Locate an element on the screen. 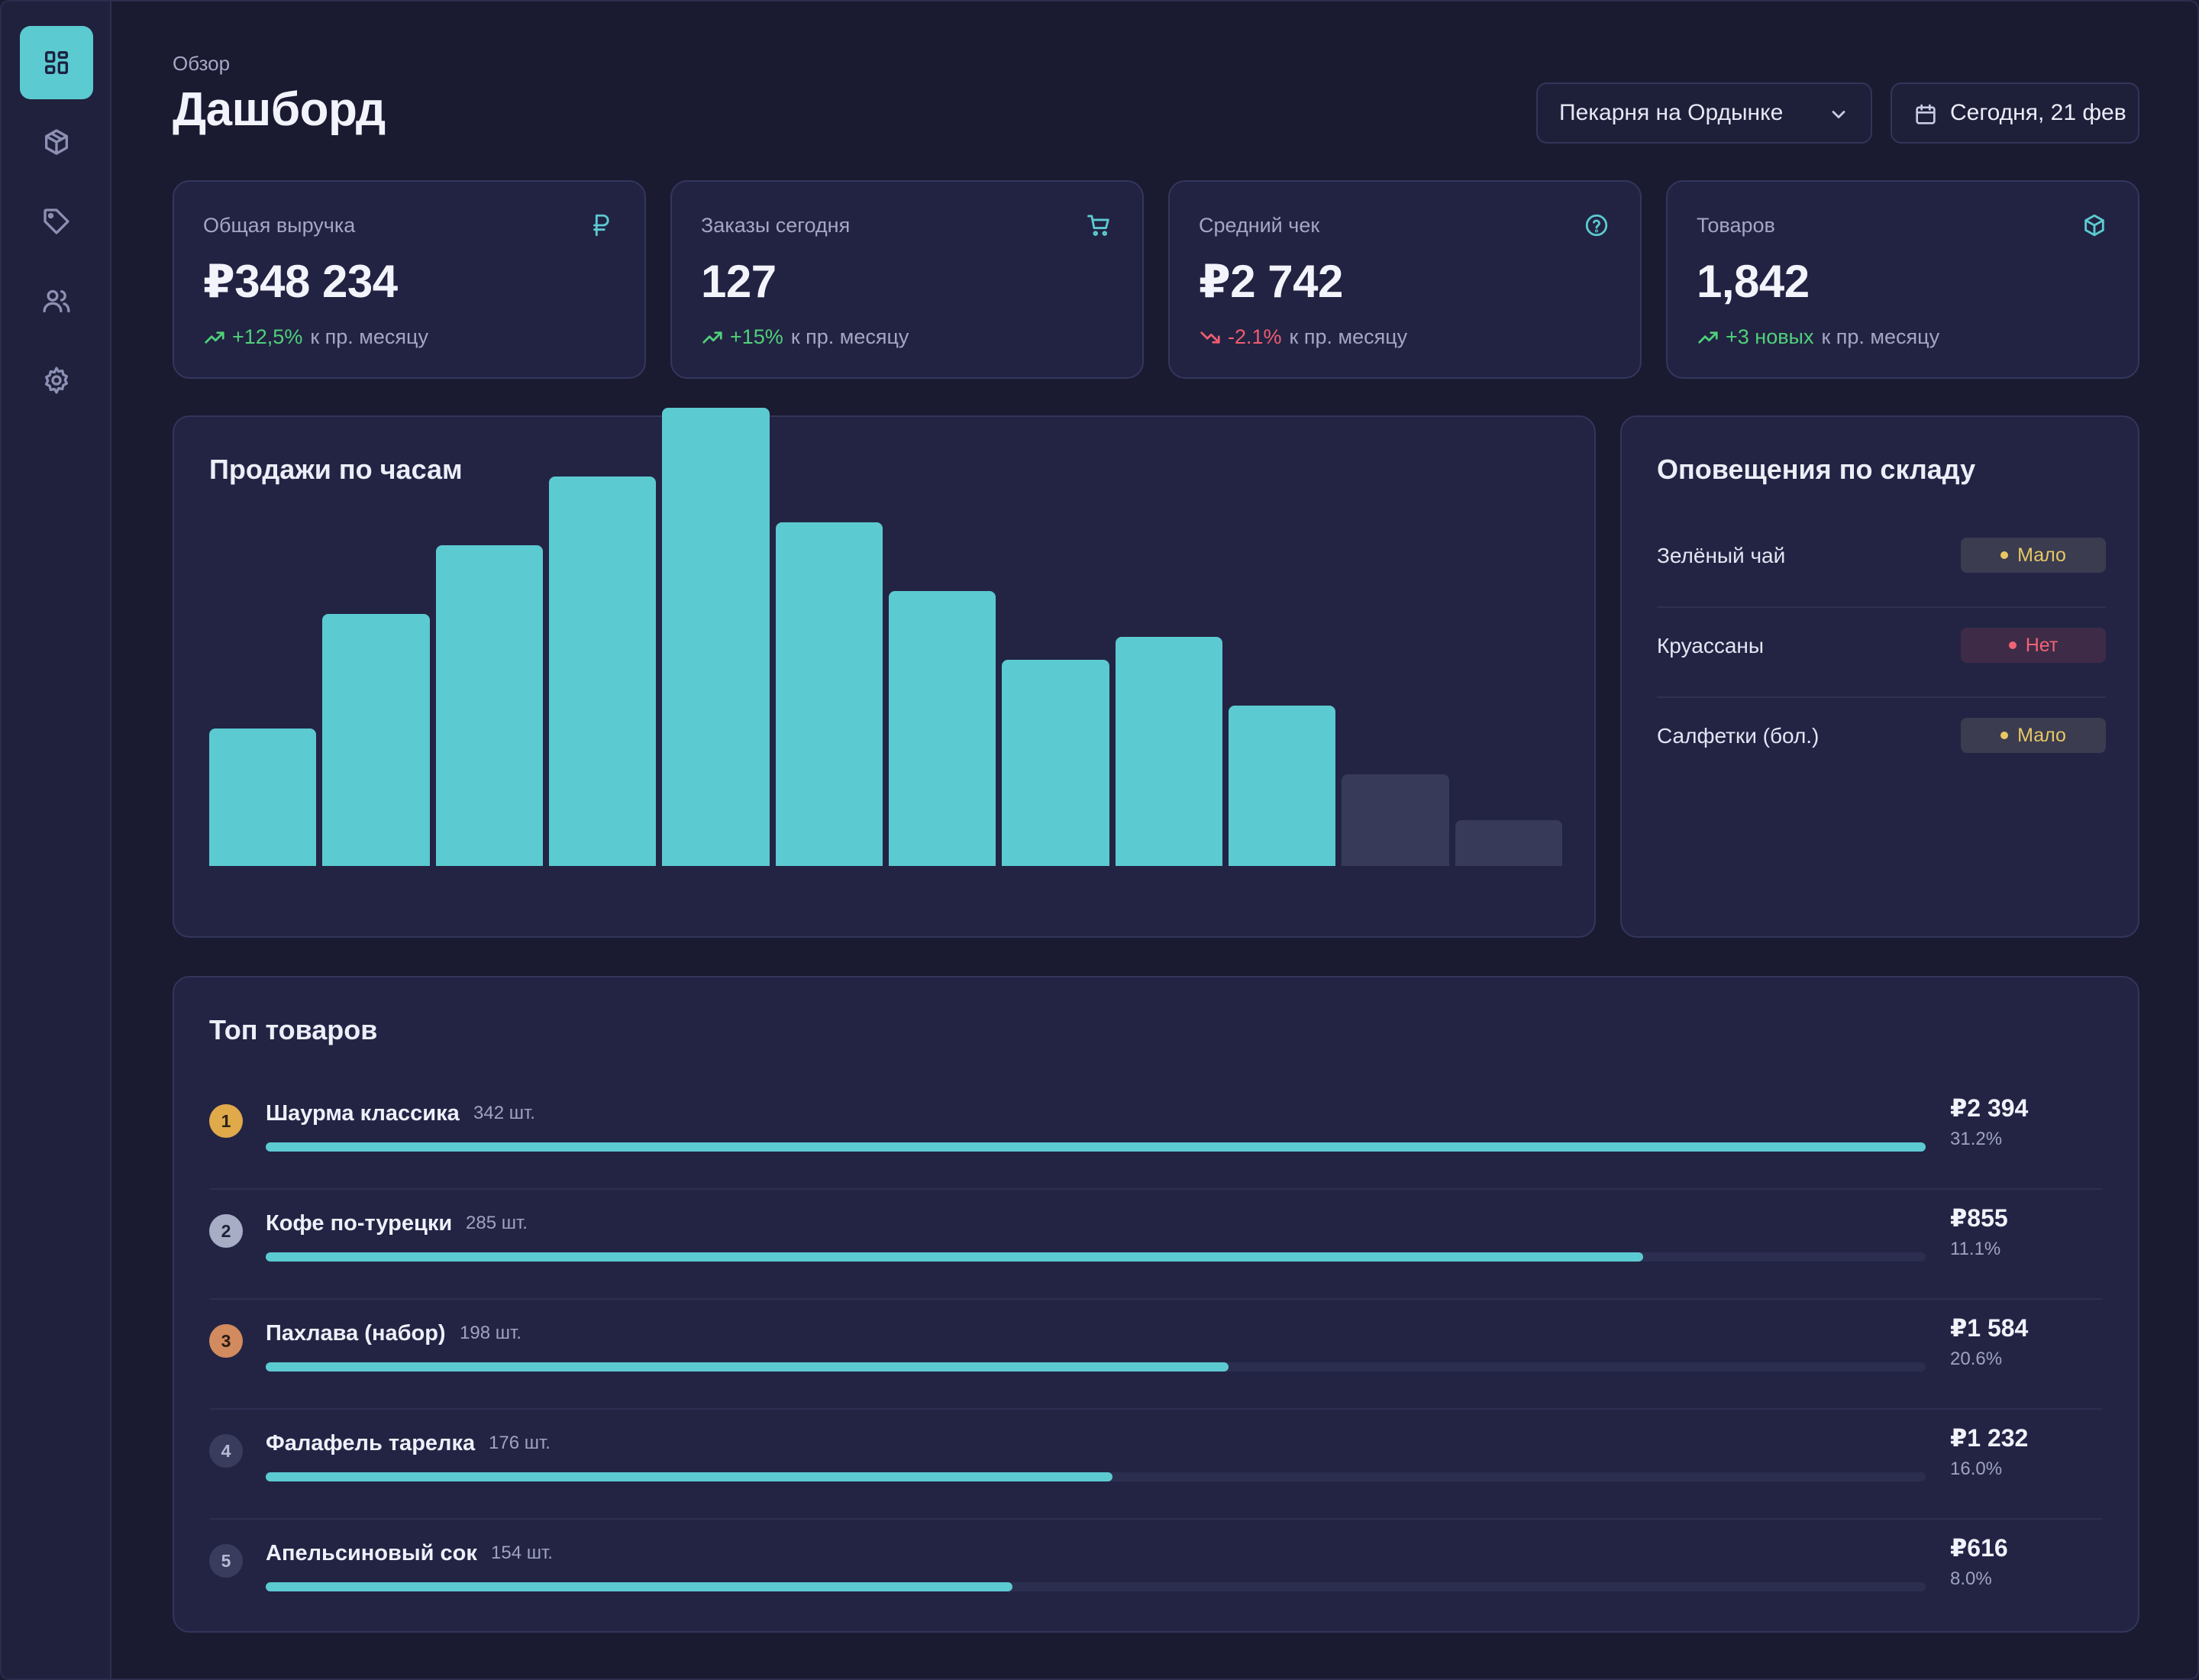 This screenshot has width=2199, height=1680. tag-icon is located at coordinates (57, 221).